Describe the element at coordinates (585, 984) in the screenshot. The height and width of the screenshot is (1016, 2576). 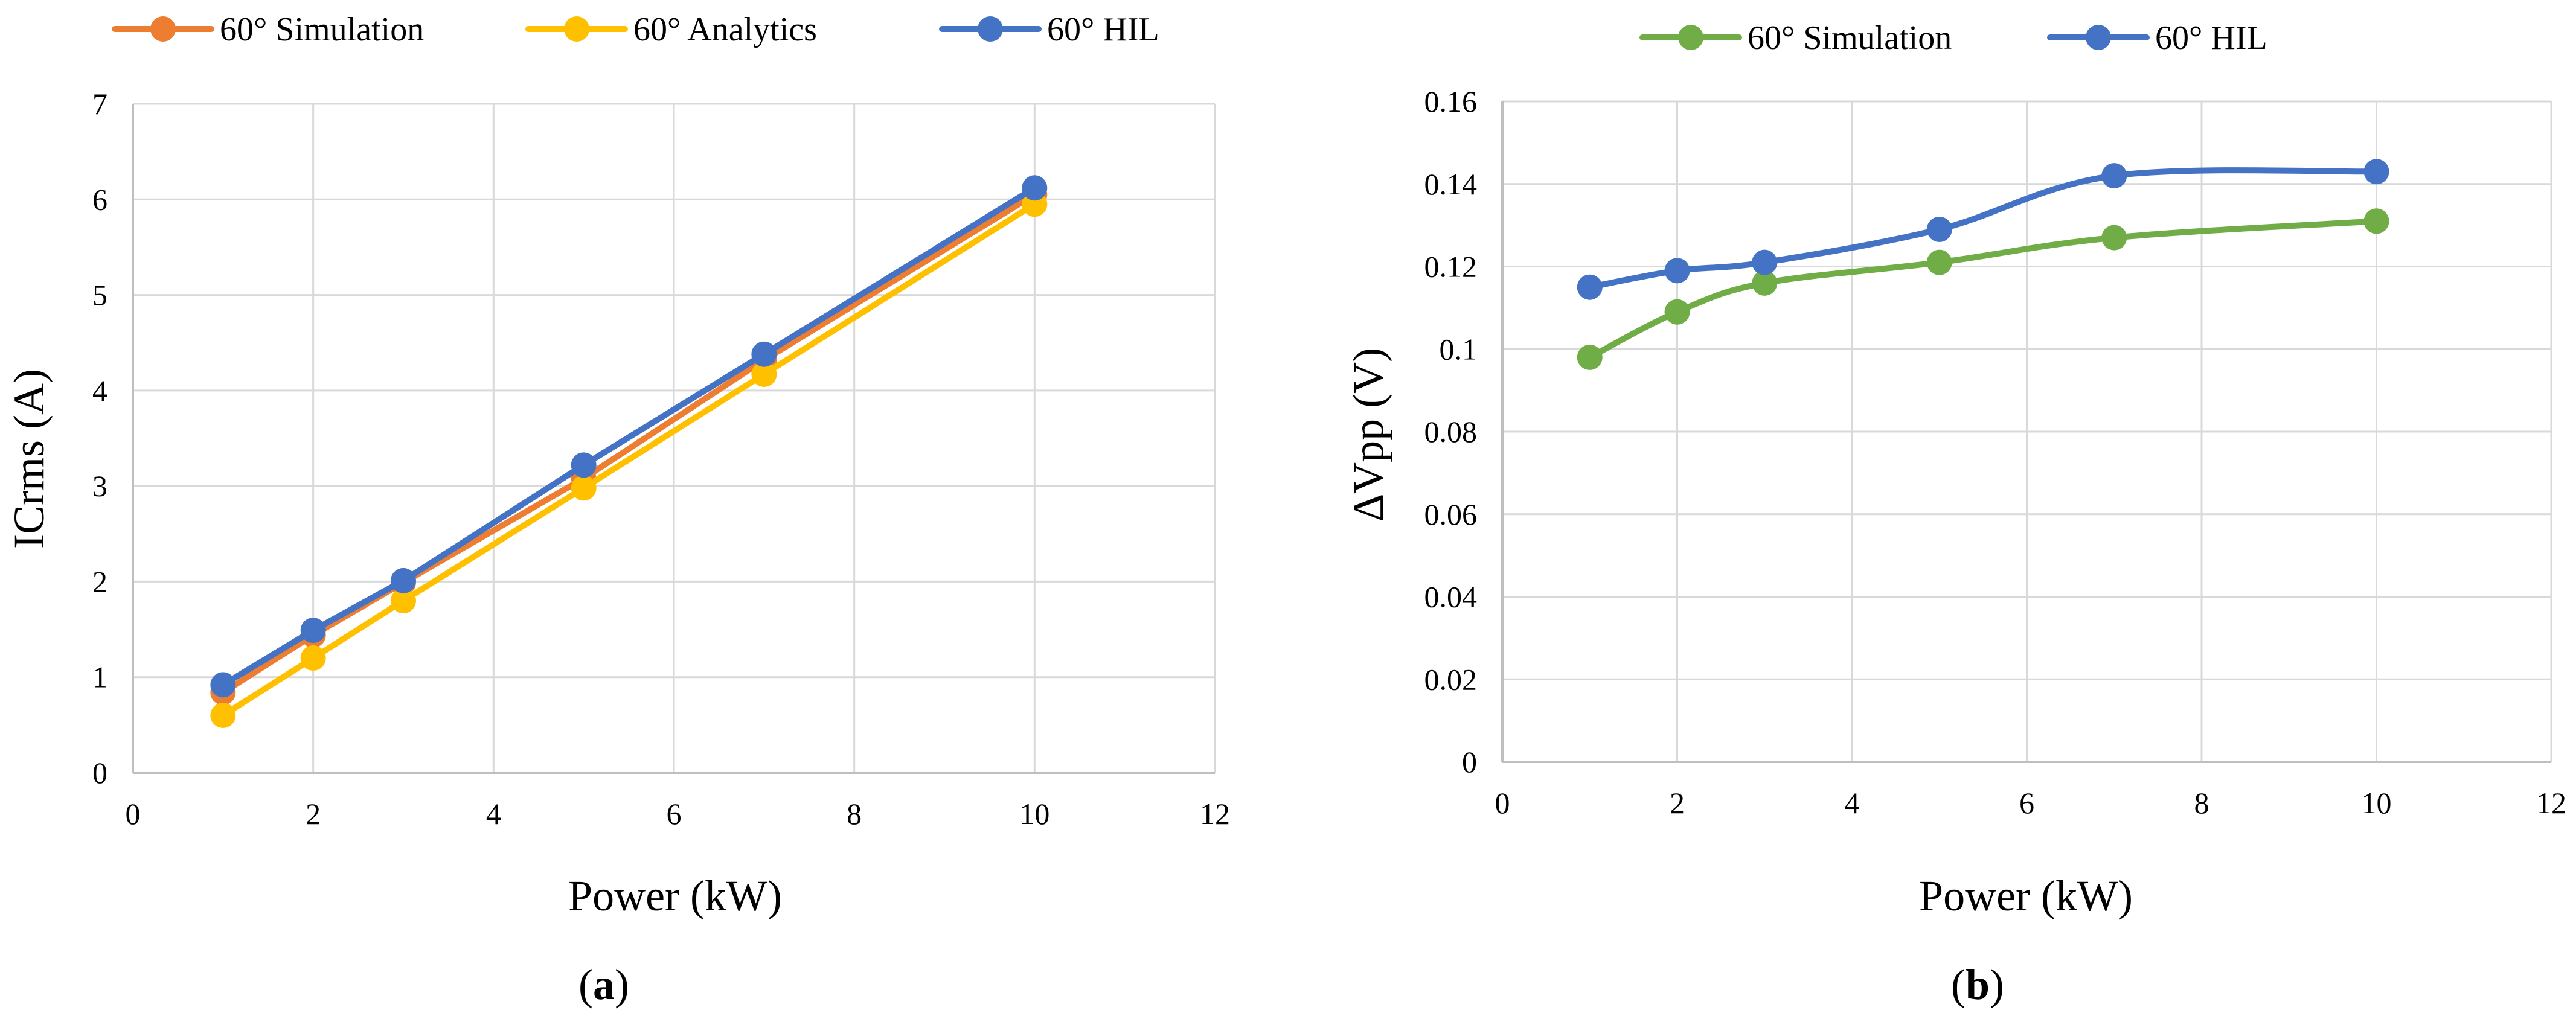
I see `panel-label-a-open: (` at that location.